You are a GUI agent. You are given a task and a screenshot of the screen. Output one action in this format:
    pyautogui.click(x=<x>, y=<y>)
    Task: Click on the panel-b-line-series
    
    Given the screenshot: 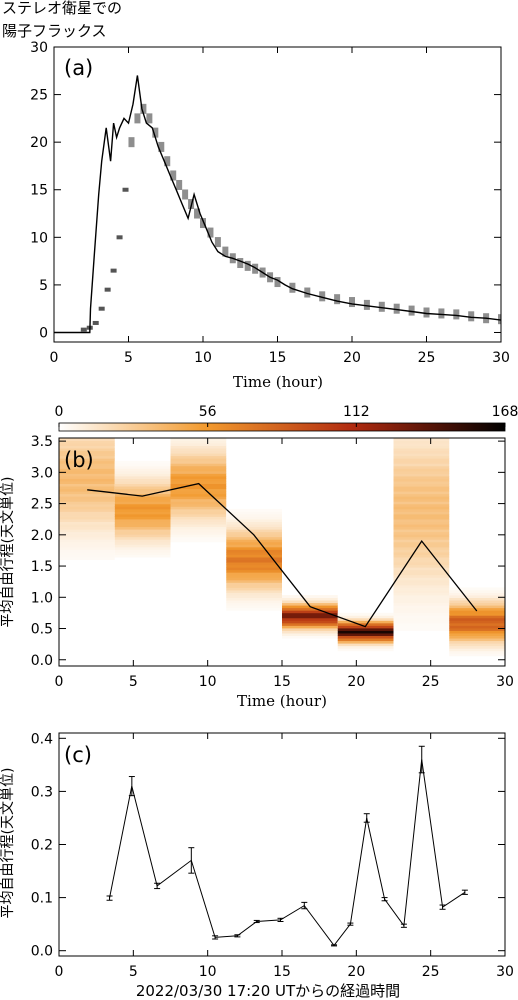 What is the action you would take?
    pyautogui.click(x=282, y=555)
    